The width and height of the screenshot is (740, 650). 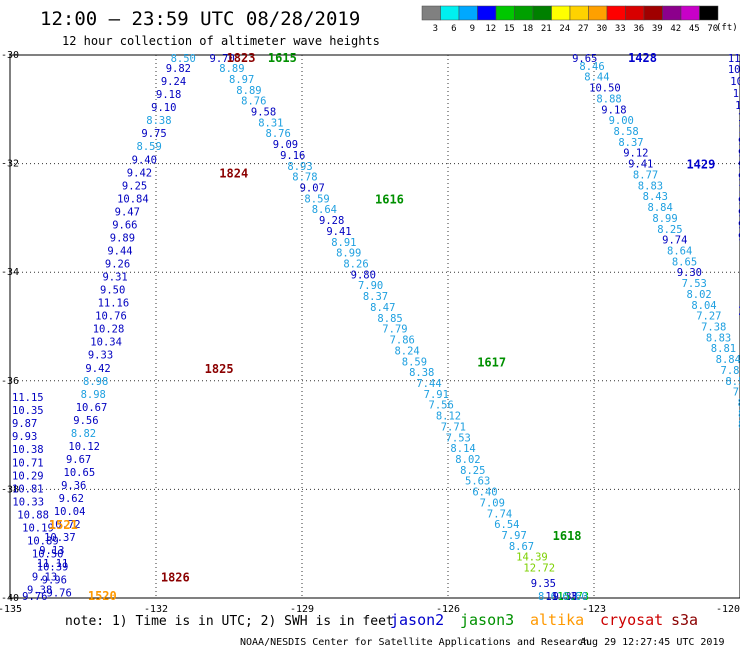 What do you see at coordinates (11, 609) in the screenshot?
I see `x-tick-label: -135` at bounding box center [11, 609].